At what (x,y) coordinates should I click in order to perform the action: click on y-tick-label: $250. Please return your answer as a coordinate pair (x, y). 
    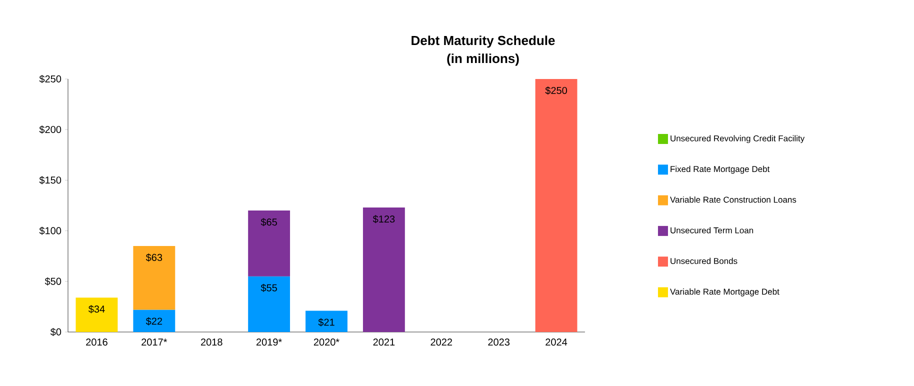
    Looking at the image, I should click on (50, 79).